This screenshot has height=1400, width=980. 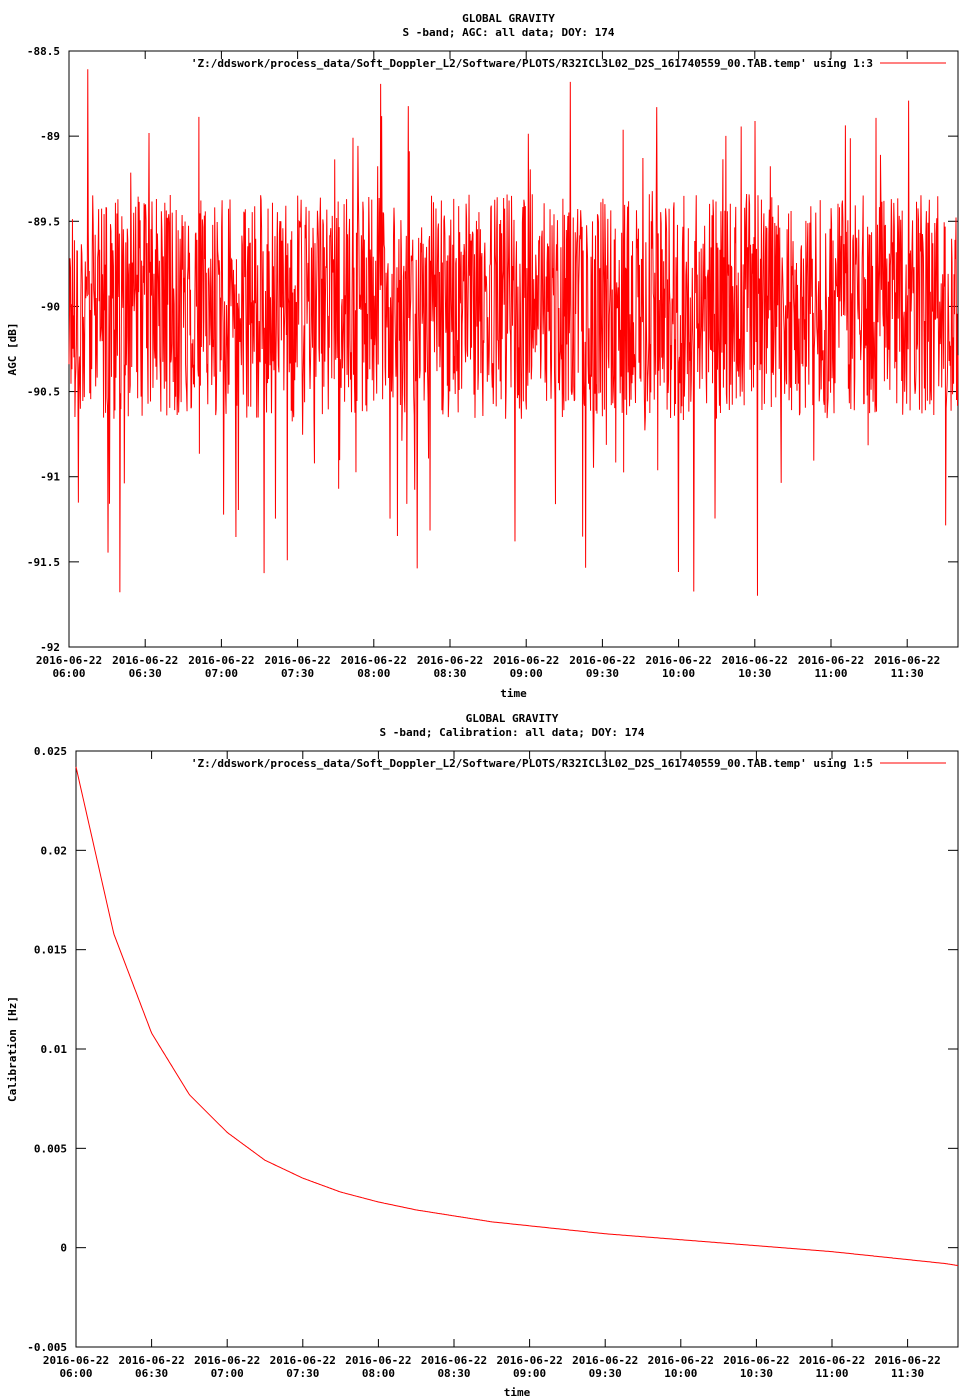 What do you see at coordinates (50, 647) in the screenshot?
I see `y-tick-label: -92` at bounding box center [50, 647].